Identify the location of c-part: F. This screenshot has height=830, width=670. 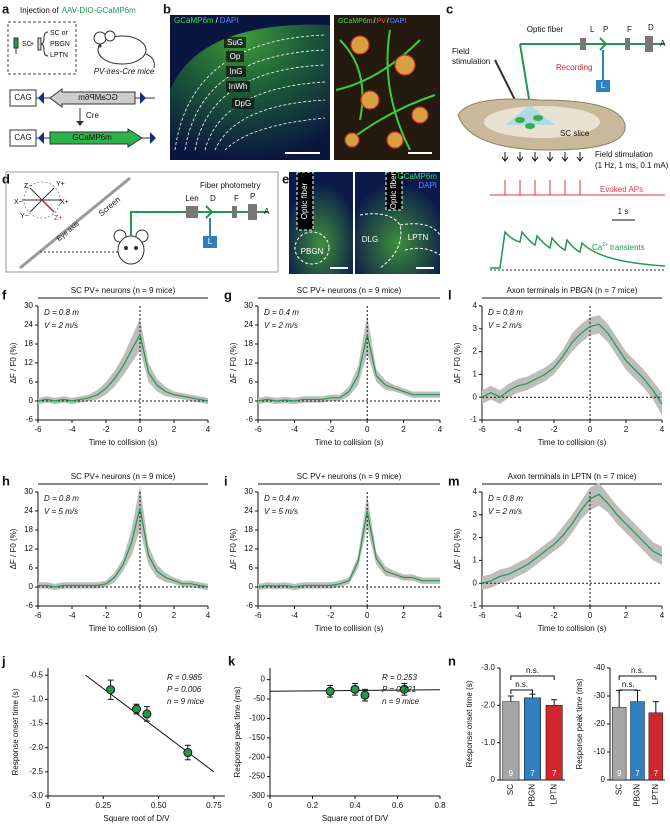
(629, 29).